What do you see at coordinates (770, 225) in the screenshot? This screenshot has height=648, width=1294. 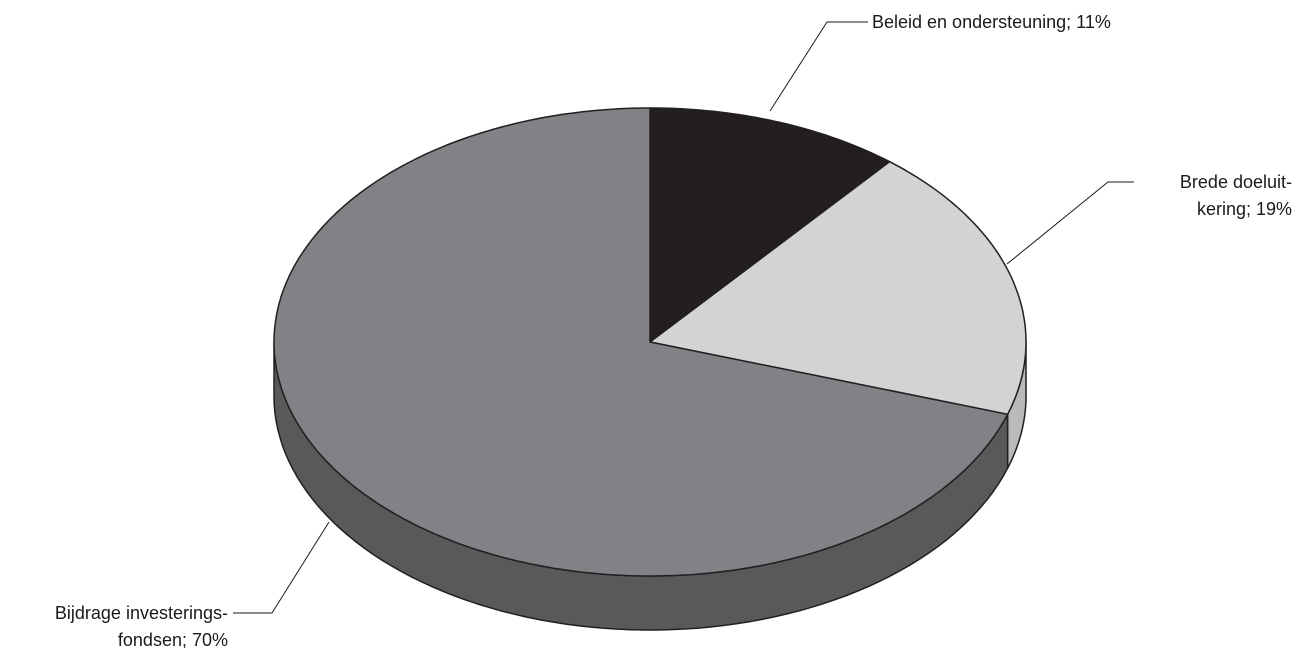 I see `slice-beleid` at bounding box center [770, 225].